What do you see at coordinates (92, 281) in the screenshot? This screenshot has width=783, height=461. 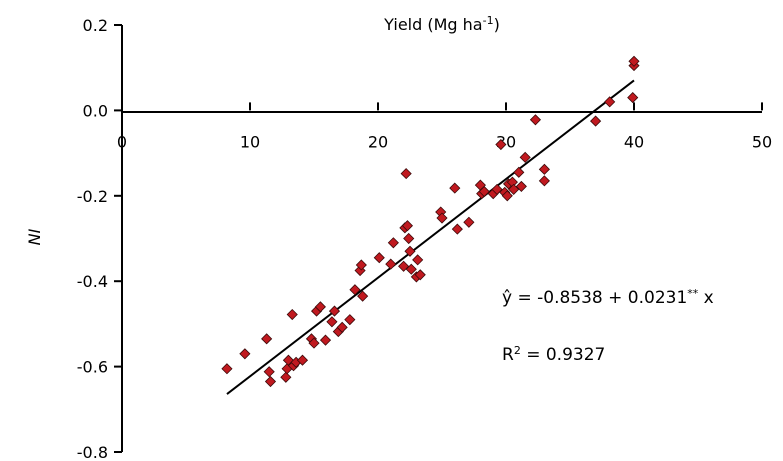 I see `y-tick-label: -0.4` at bounding box center [92, 281].